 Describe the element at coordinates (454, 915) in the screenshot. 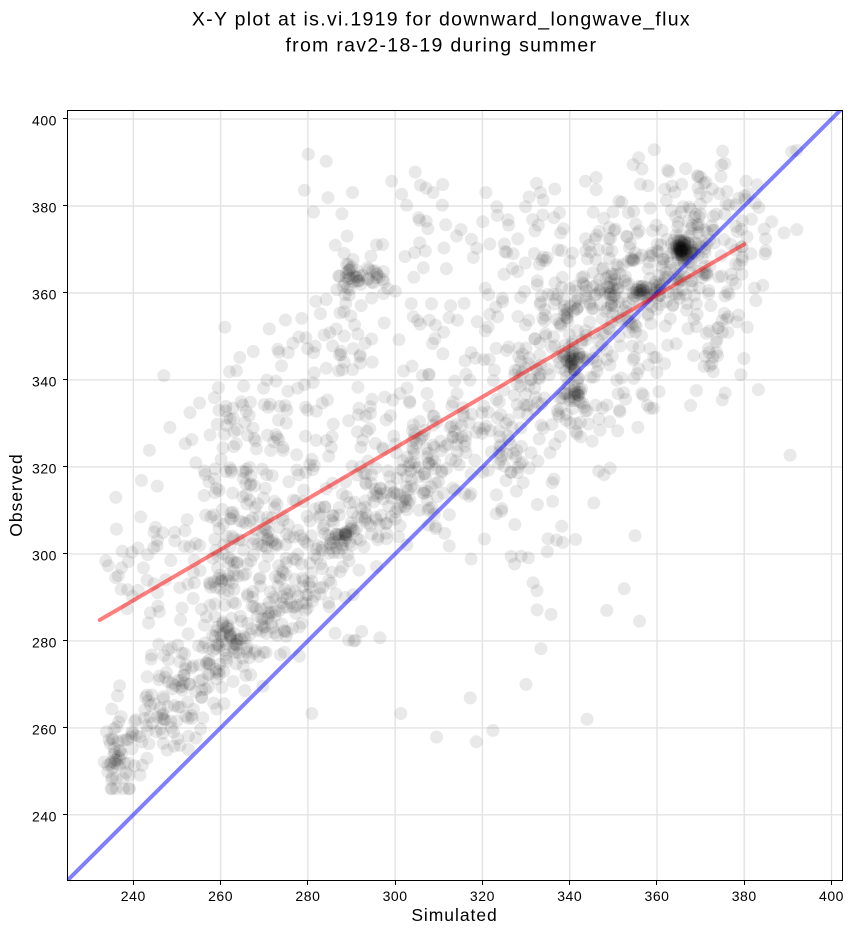

I see `svg-text: Simulated` at that location.